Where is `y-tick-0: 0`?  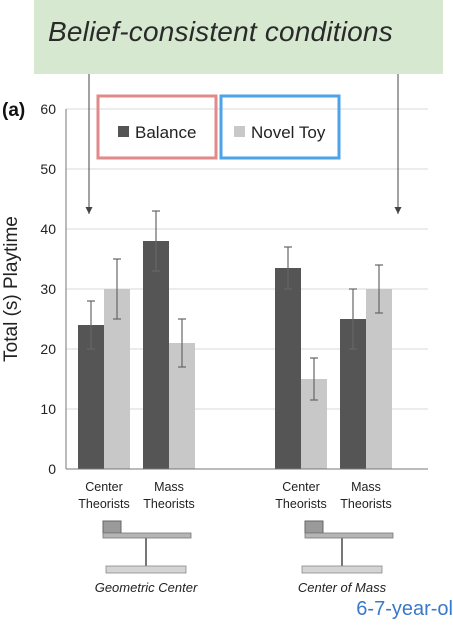
y-tick-0: 0 is located at coordinates (52, 469).